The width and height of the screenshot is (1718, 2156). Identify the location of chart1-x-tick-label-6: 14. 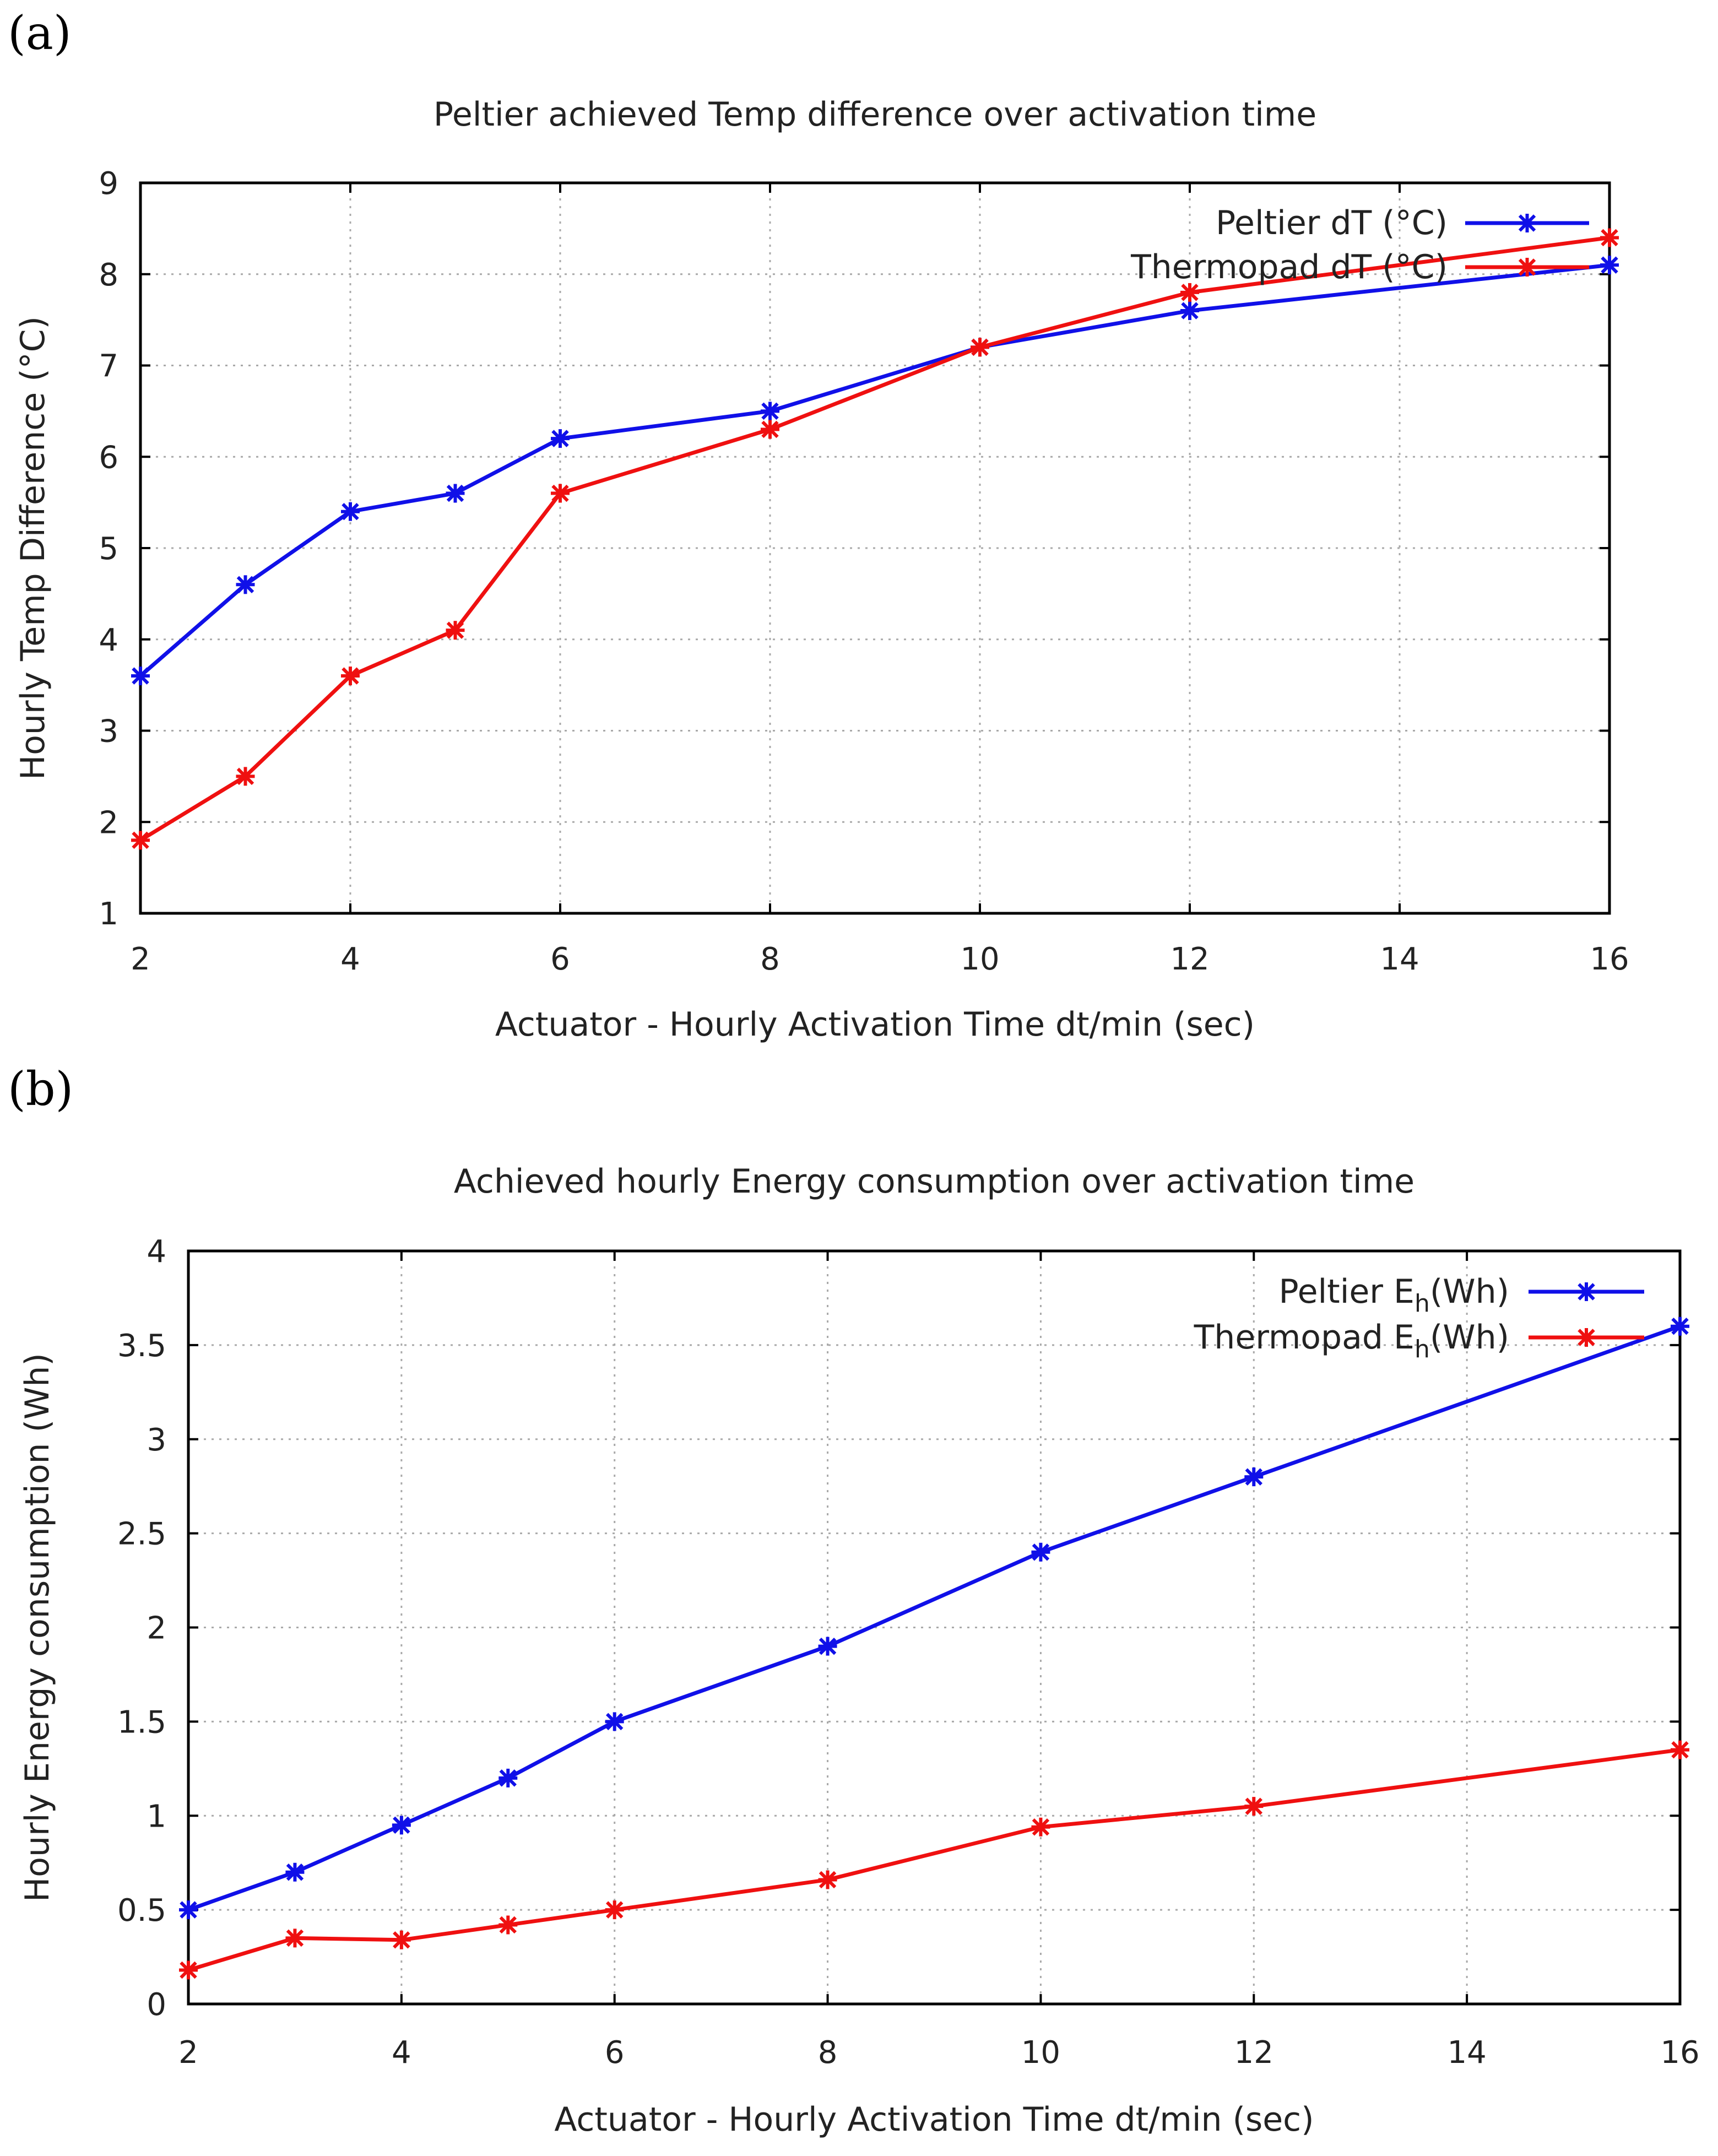
(1399, 959).